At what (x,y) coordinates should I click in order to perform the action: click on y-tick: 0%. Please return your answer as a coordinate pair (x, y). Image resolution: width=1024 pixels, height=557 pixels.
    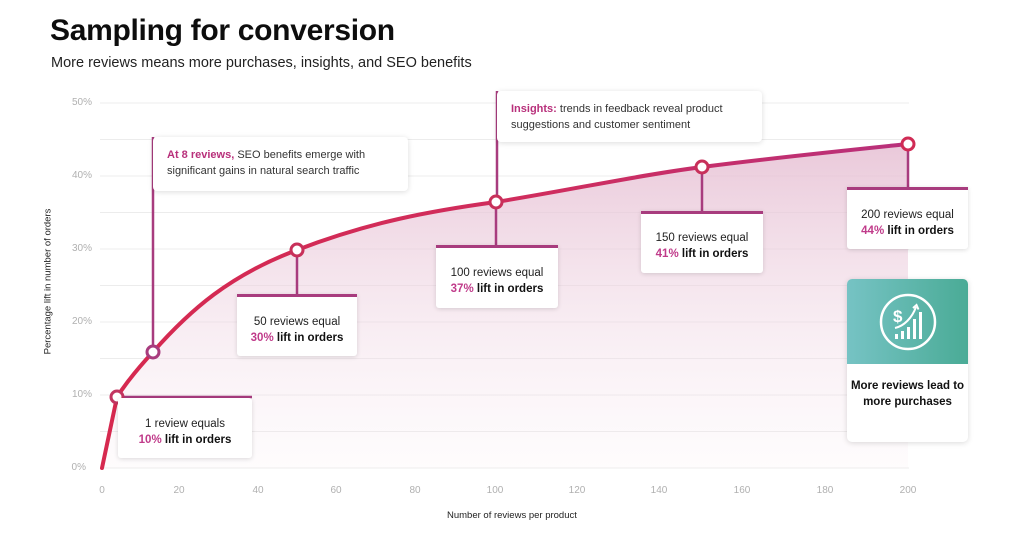
    Looking at the image, I should click on (78, 467).